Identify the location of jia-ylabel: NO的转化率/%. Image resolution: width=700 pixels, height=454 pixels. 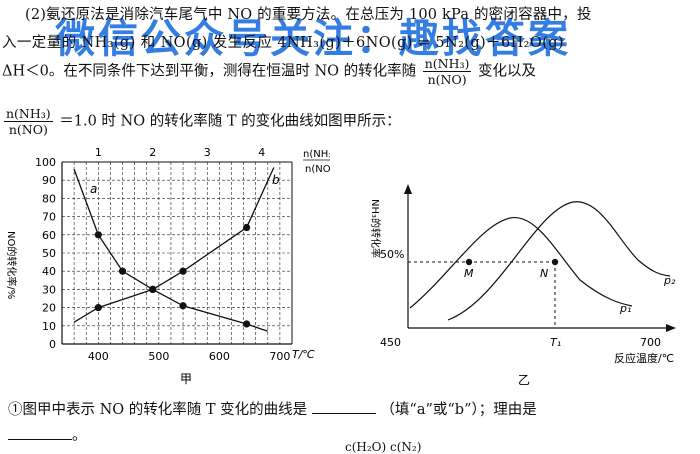
(11, 265).